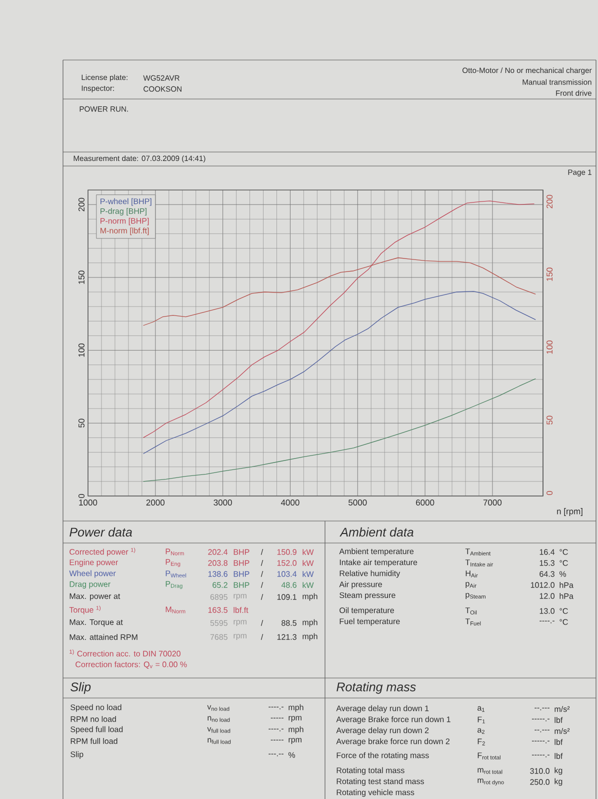 This screenshot has height=799, width=598. I want to click on text: 138.6, so click(218, 574).